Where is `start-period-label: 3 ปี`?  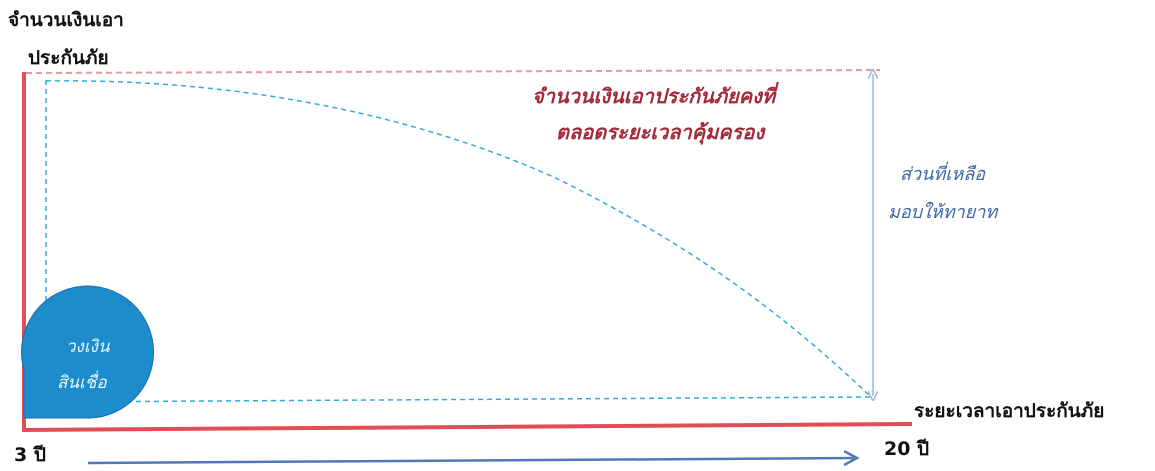 start-period-label: 3 ปี is located at coordinates (30, 455).